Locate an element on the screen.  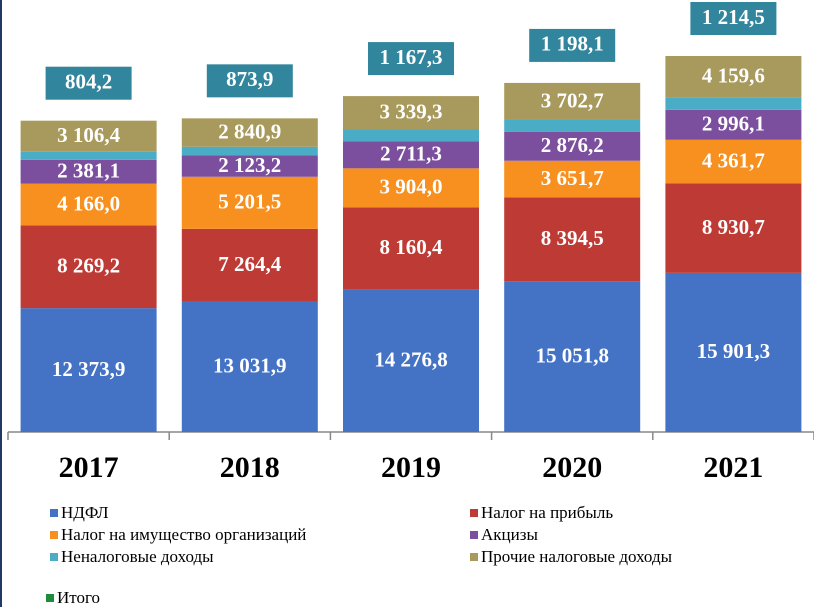
value-label: 8 930,7 is located at coordinates (733, 227).